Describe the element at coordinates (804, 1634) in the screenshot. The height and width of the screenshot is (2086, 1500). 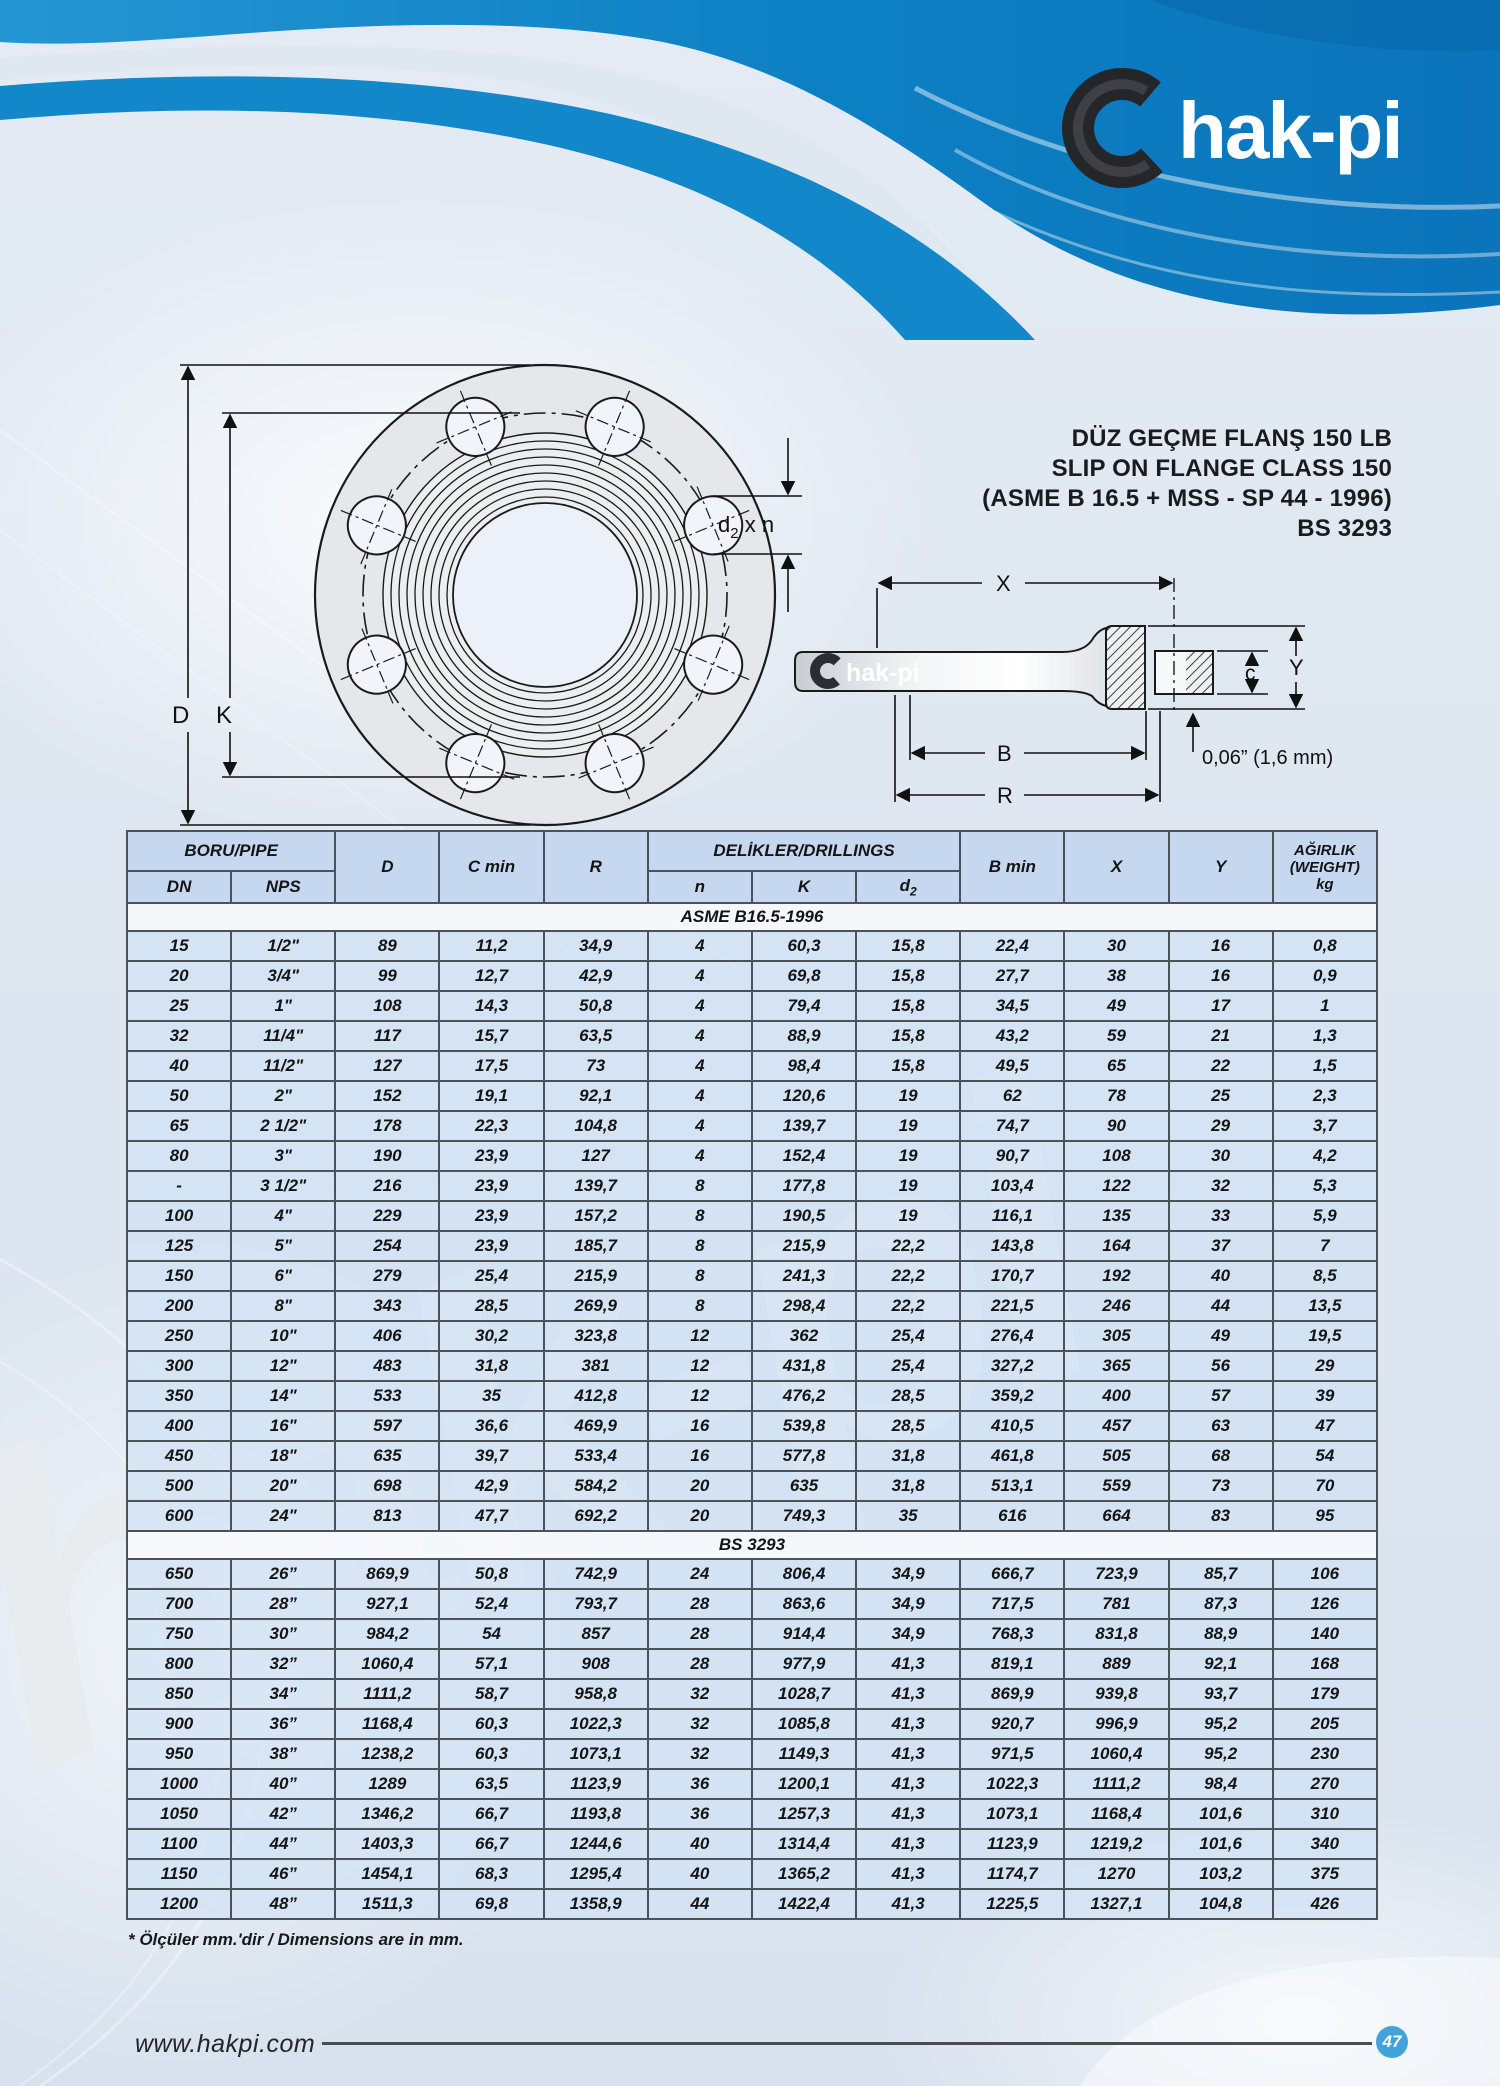
I see `table-cell: 914,4` at that location.